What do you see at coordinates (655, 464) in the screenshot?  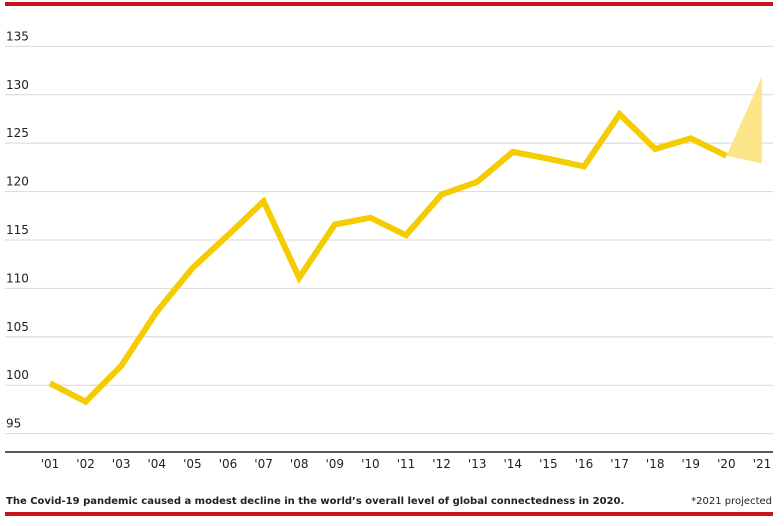 I see `x-tick-label: '18` at bounding box center [655, 464].